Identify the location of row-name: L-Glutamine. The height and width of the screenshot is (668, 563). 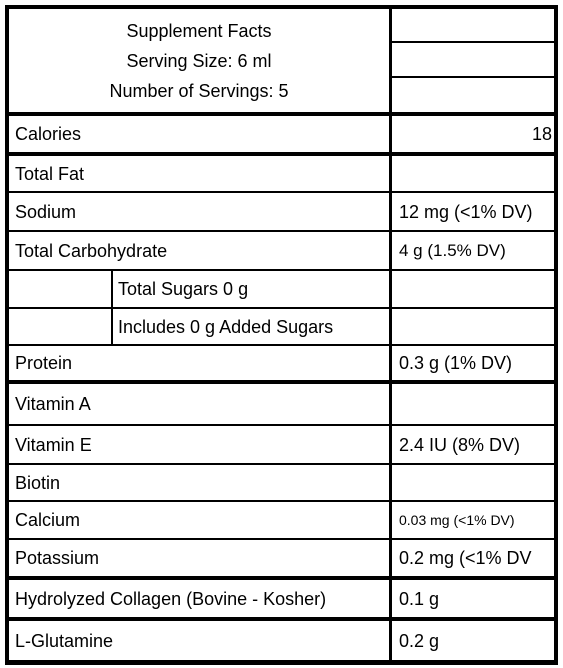
(64, 640).